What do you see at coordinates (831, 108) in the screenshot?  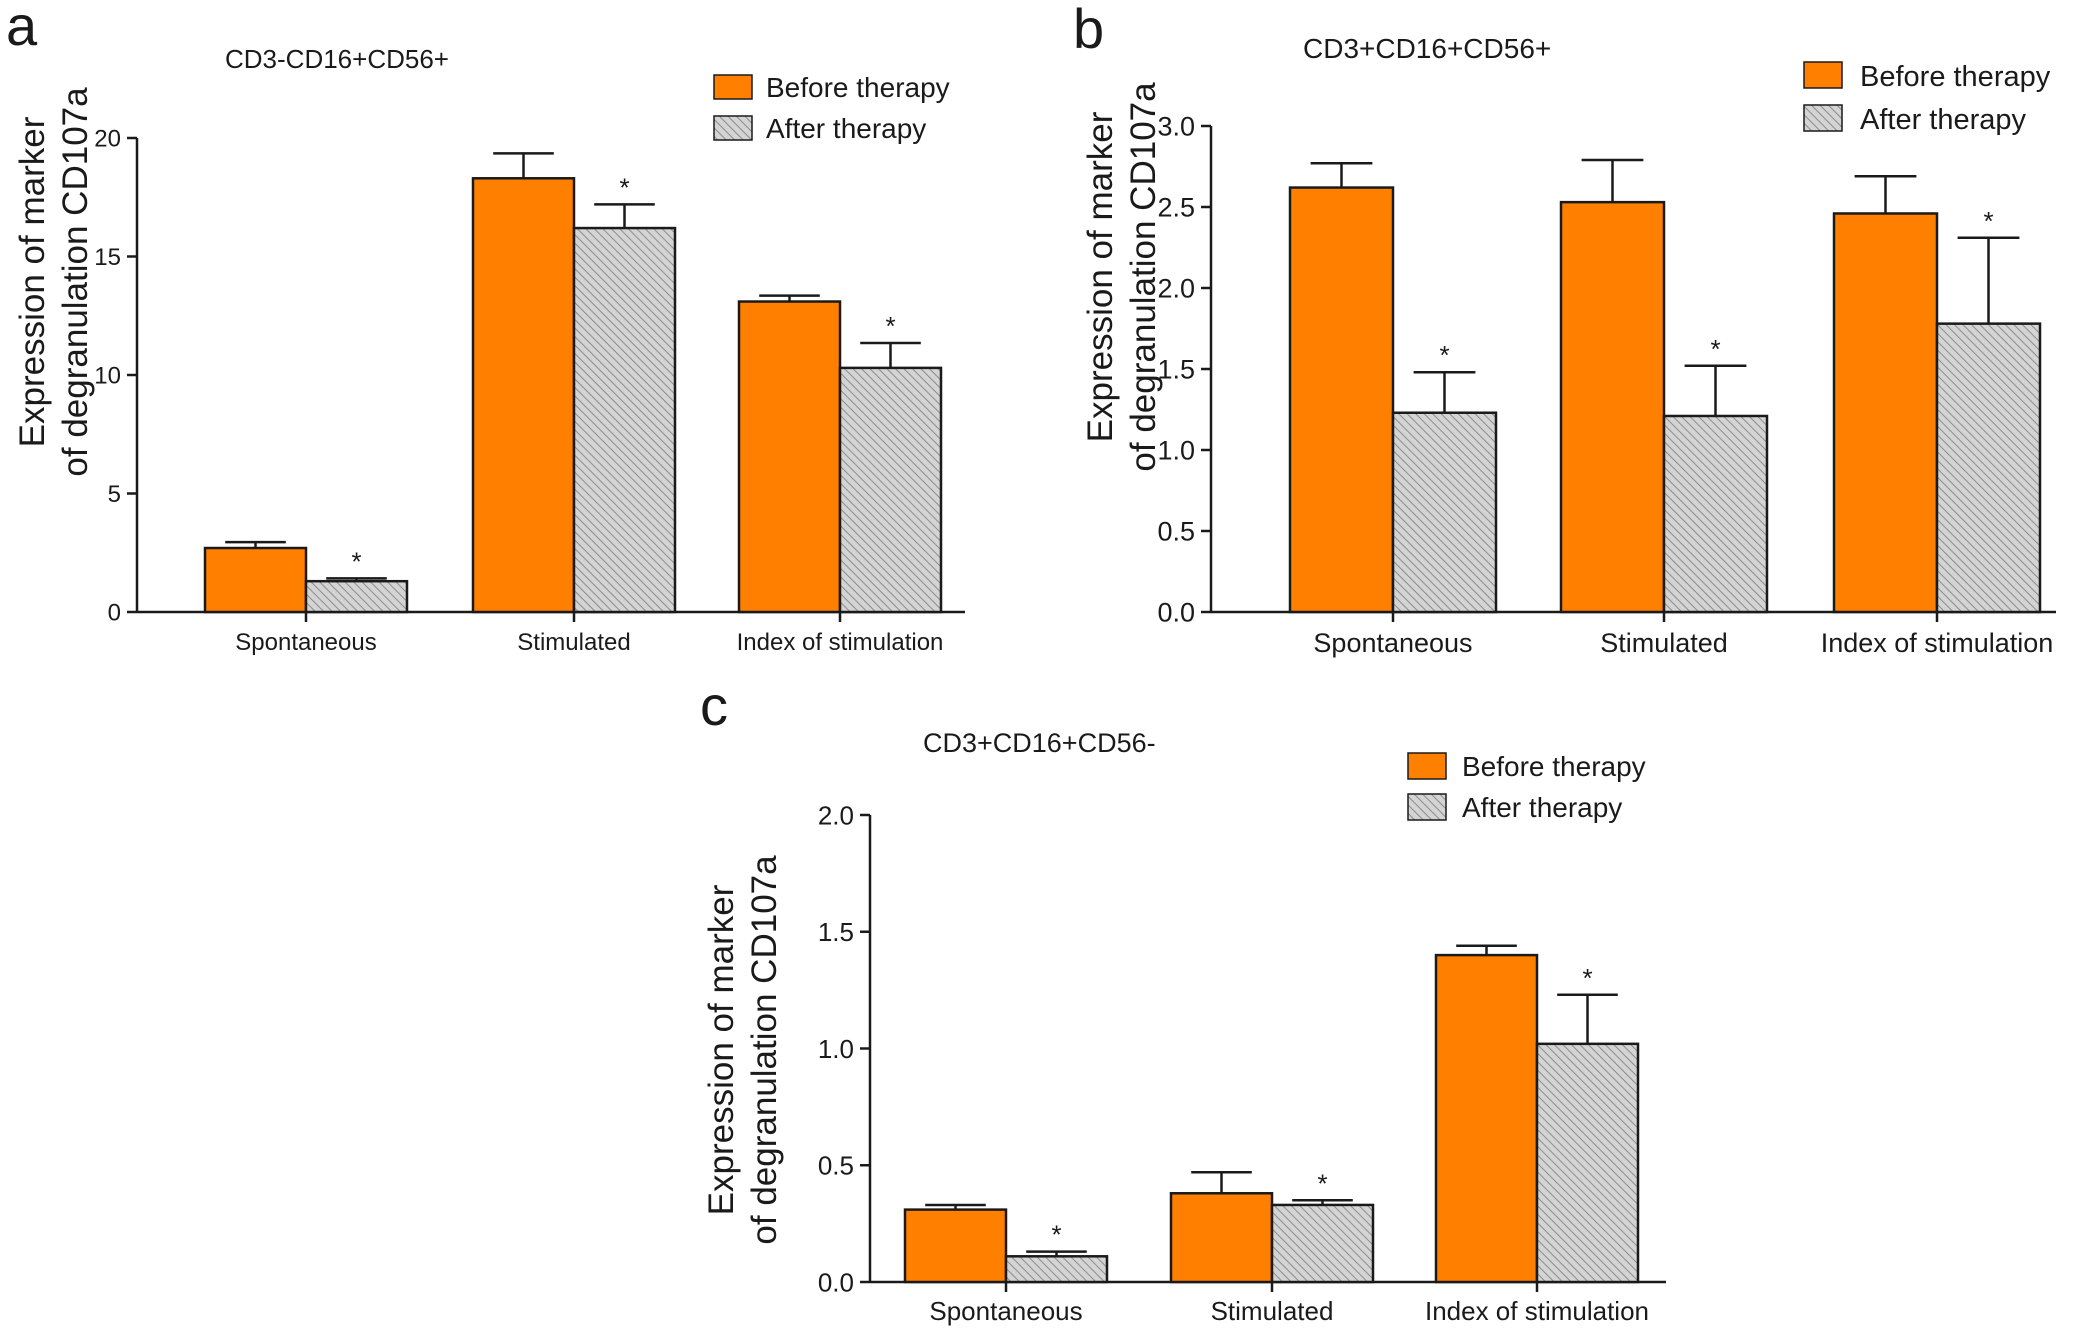 I see `panel-a-legend: Before therapy After therapy` at bounding box center [831, 108].